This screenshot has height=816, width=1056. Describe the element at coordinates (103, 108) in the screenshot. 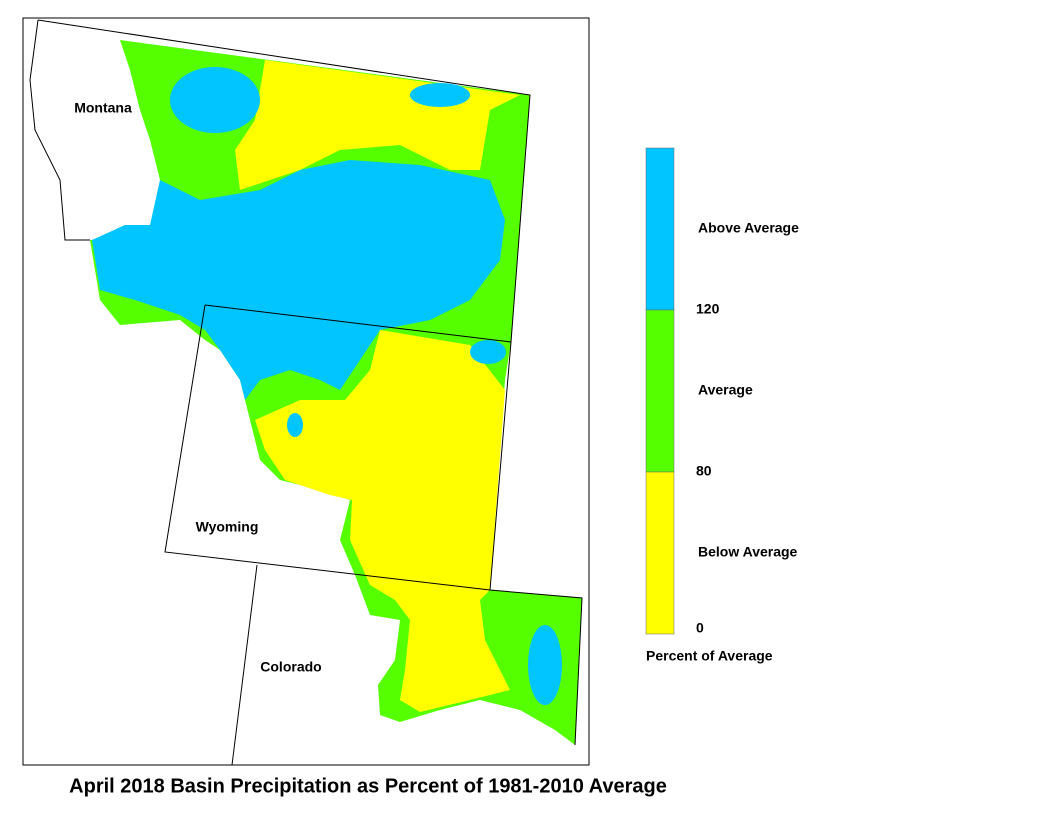

I see `state-label: Montana` at that location.